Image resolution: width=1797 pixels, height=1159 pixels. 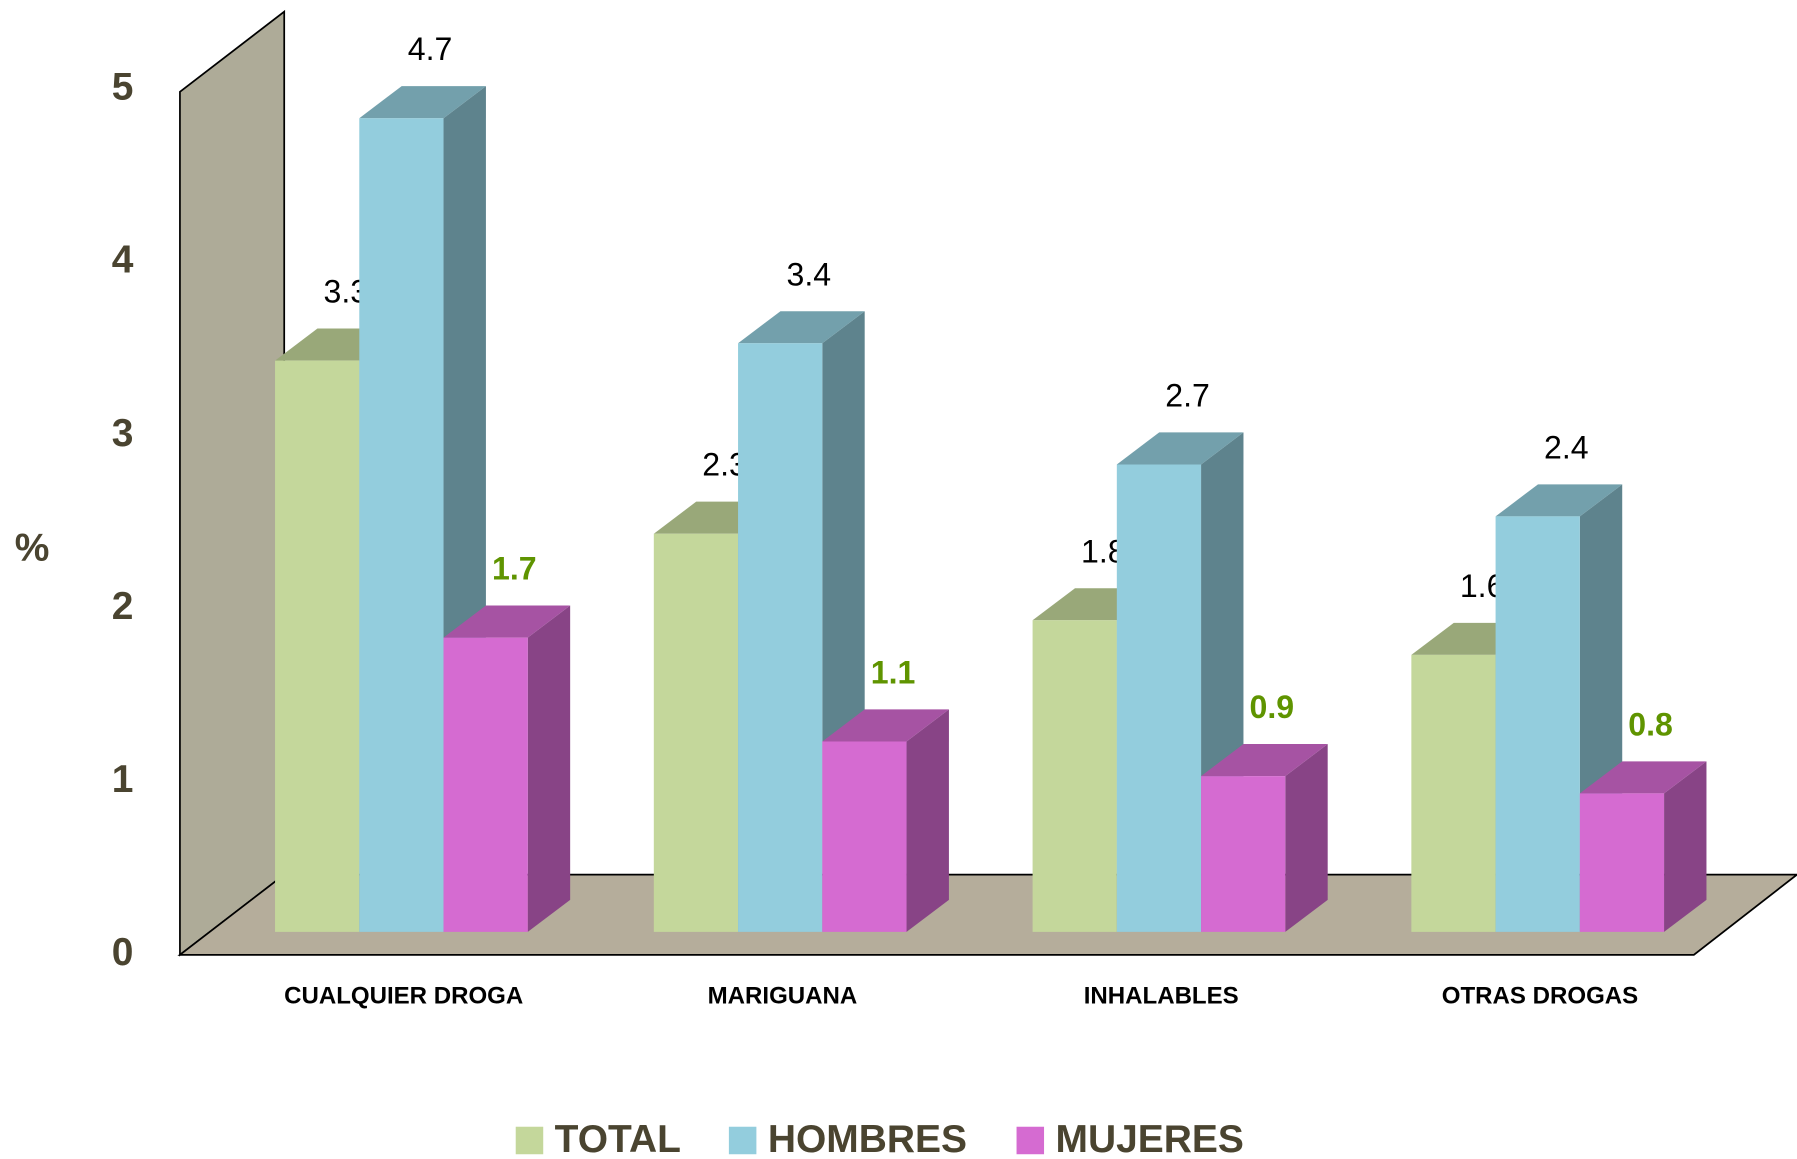 I want to click on legend-label: MUJERES, so click(x=1150, y=1138).